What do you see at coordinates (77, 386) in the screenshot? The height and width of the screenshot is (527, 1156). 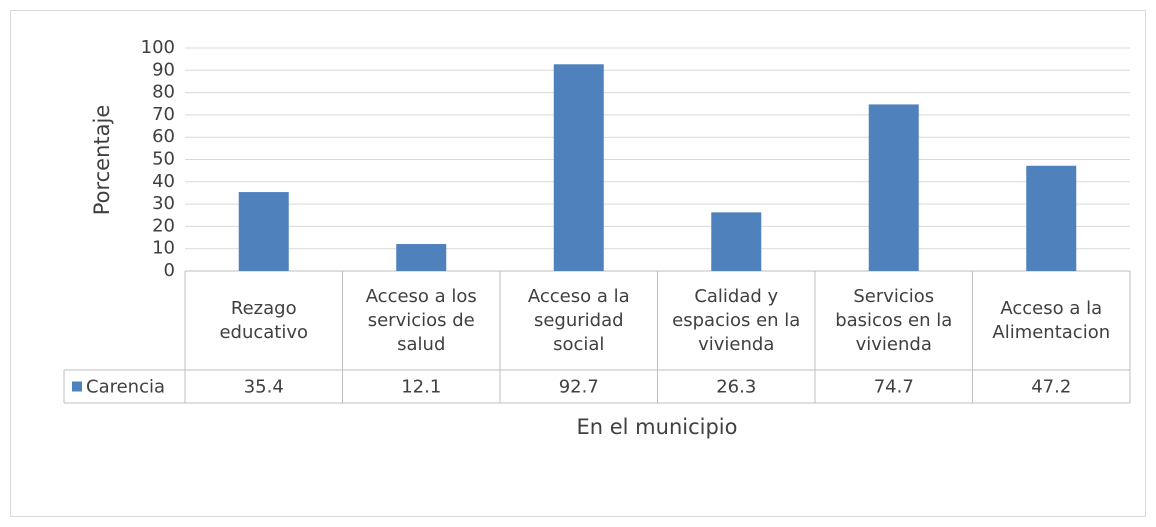 I see `legend-key` at bounding box center [77, 386].